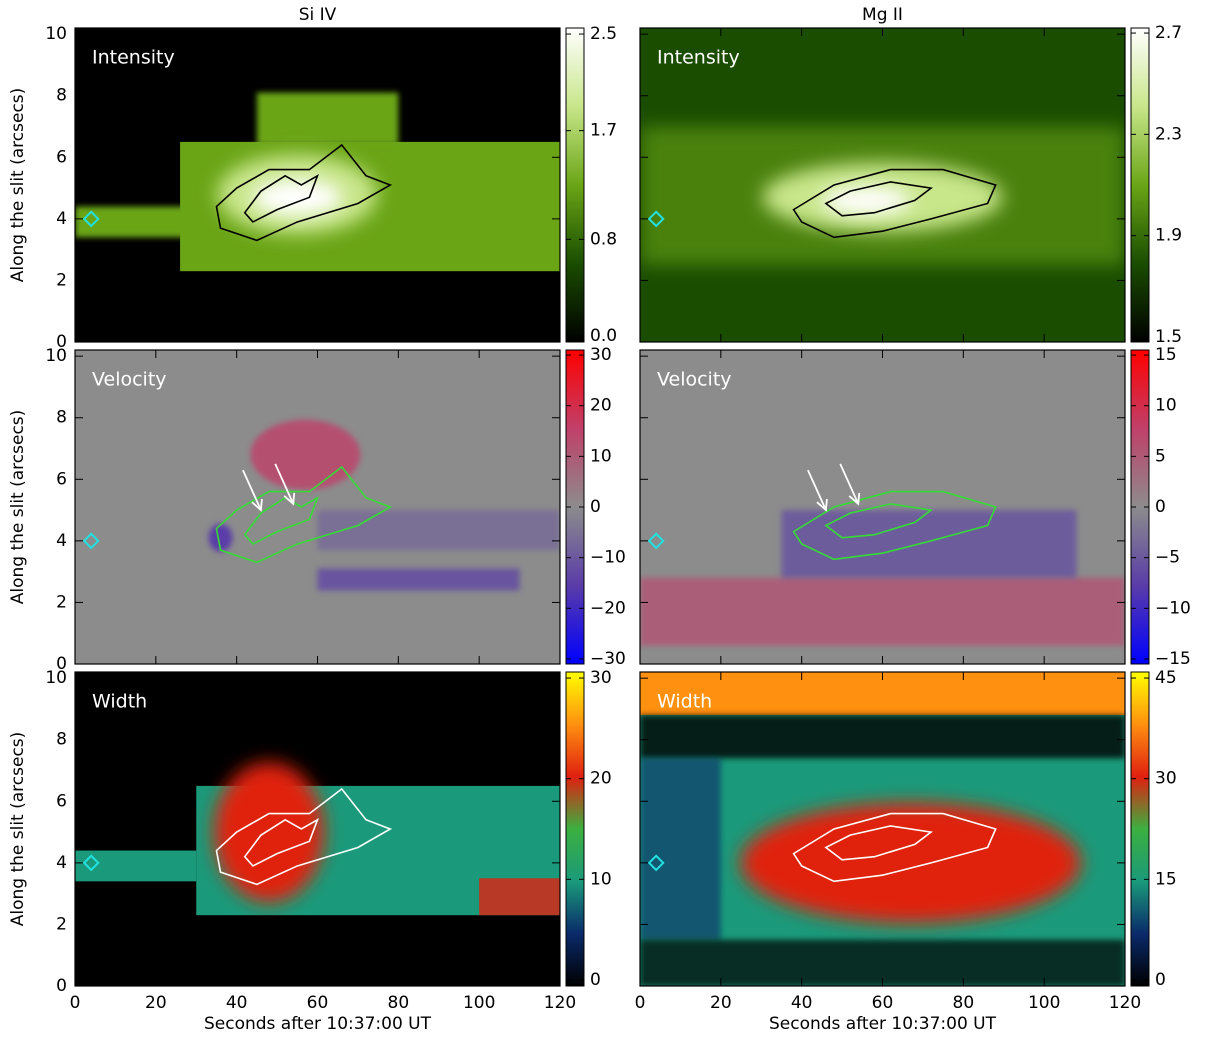 The width and height of the screenshot is (1209, 1055). What do you see at coordinates (608, 659) in the screenshot?
I see `colorbar-tick-label: −30` at bounding box center [608, 659].